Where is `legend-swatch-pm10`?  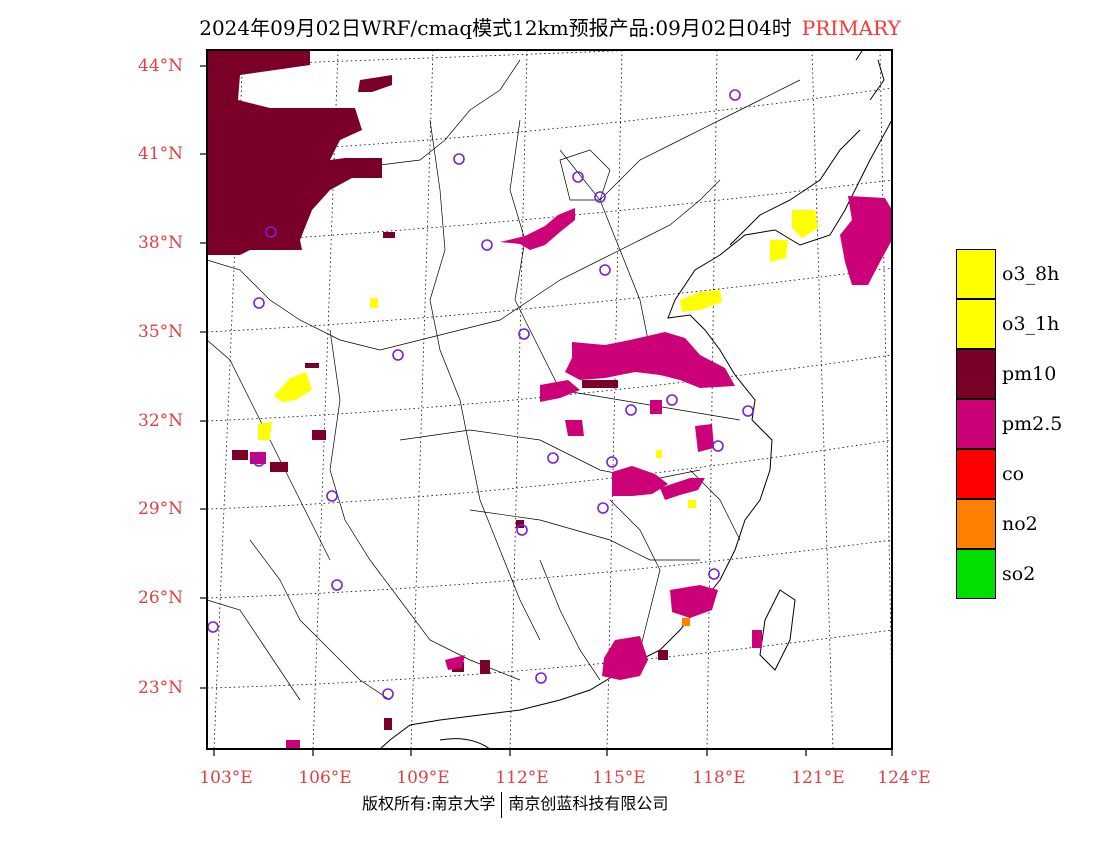 legend-swatch-pm10 is located at coordinates (976, 374).